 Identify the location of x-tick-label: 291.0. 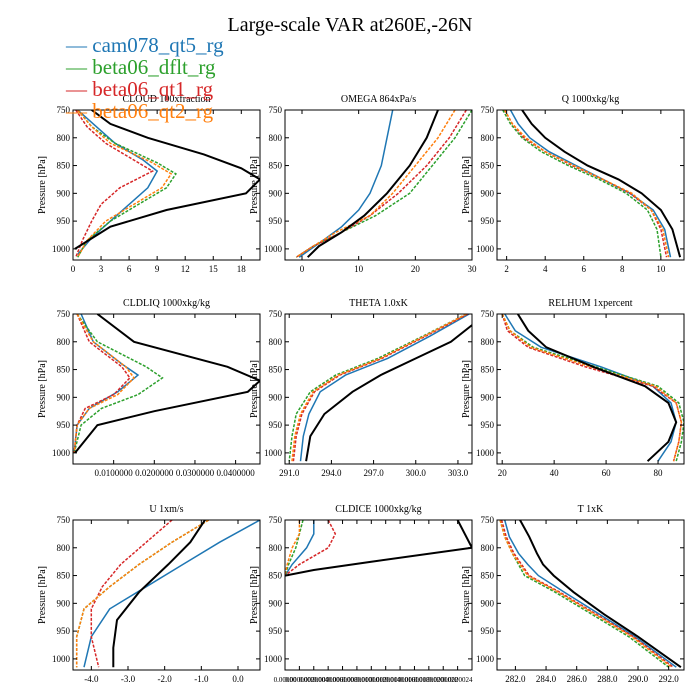
(289, 473).